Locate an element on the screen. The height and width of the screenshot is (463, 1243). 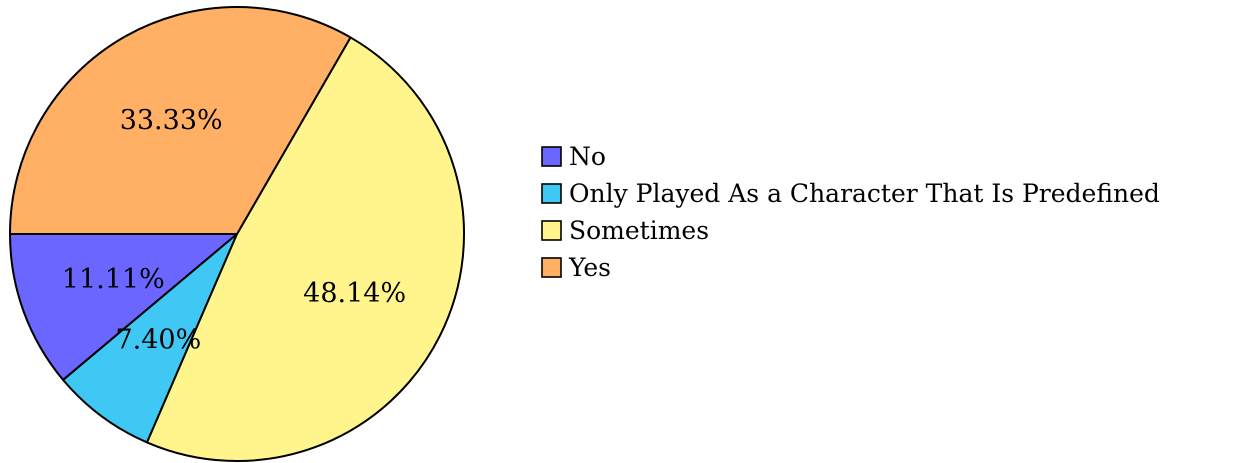
legend-swatch-only-played-as-a-character-that-is-predefined is located at coordinates (551, 193).